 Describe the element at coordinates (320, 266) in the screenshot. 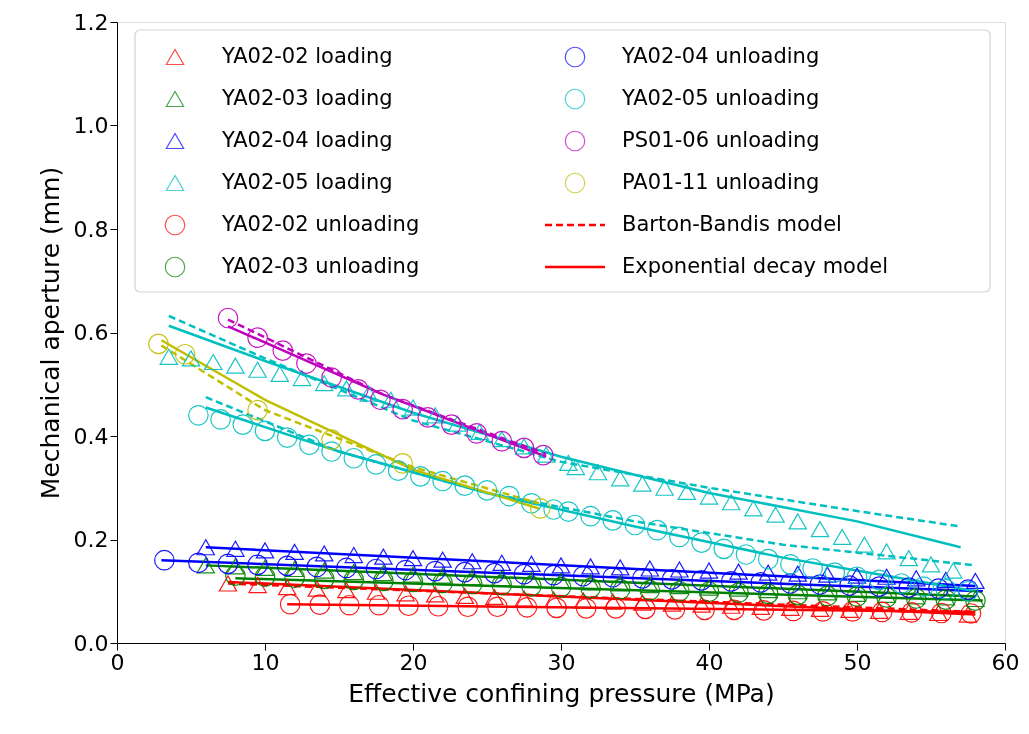

I see `legend-label: YA02-03 unloading` at that location.